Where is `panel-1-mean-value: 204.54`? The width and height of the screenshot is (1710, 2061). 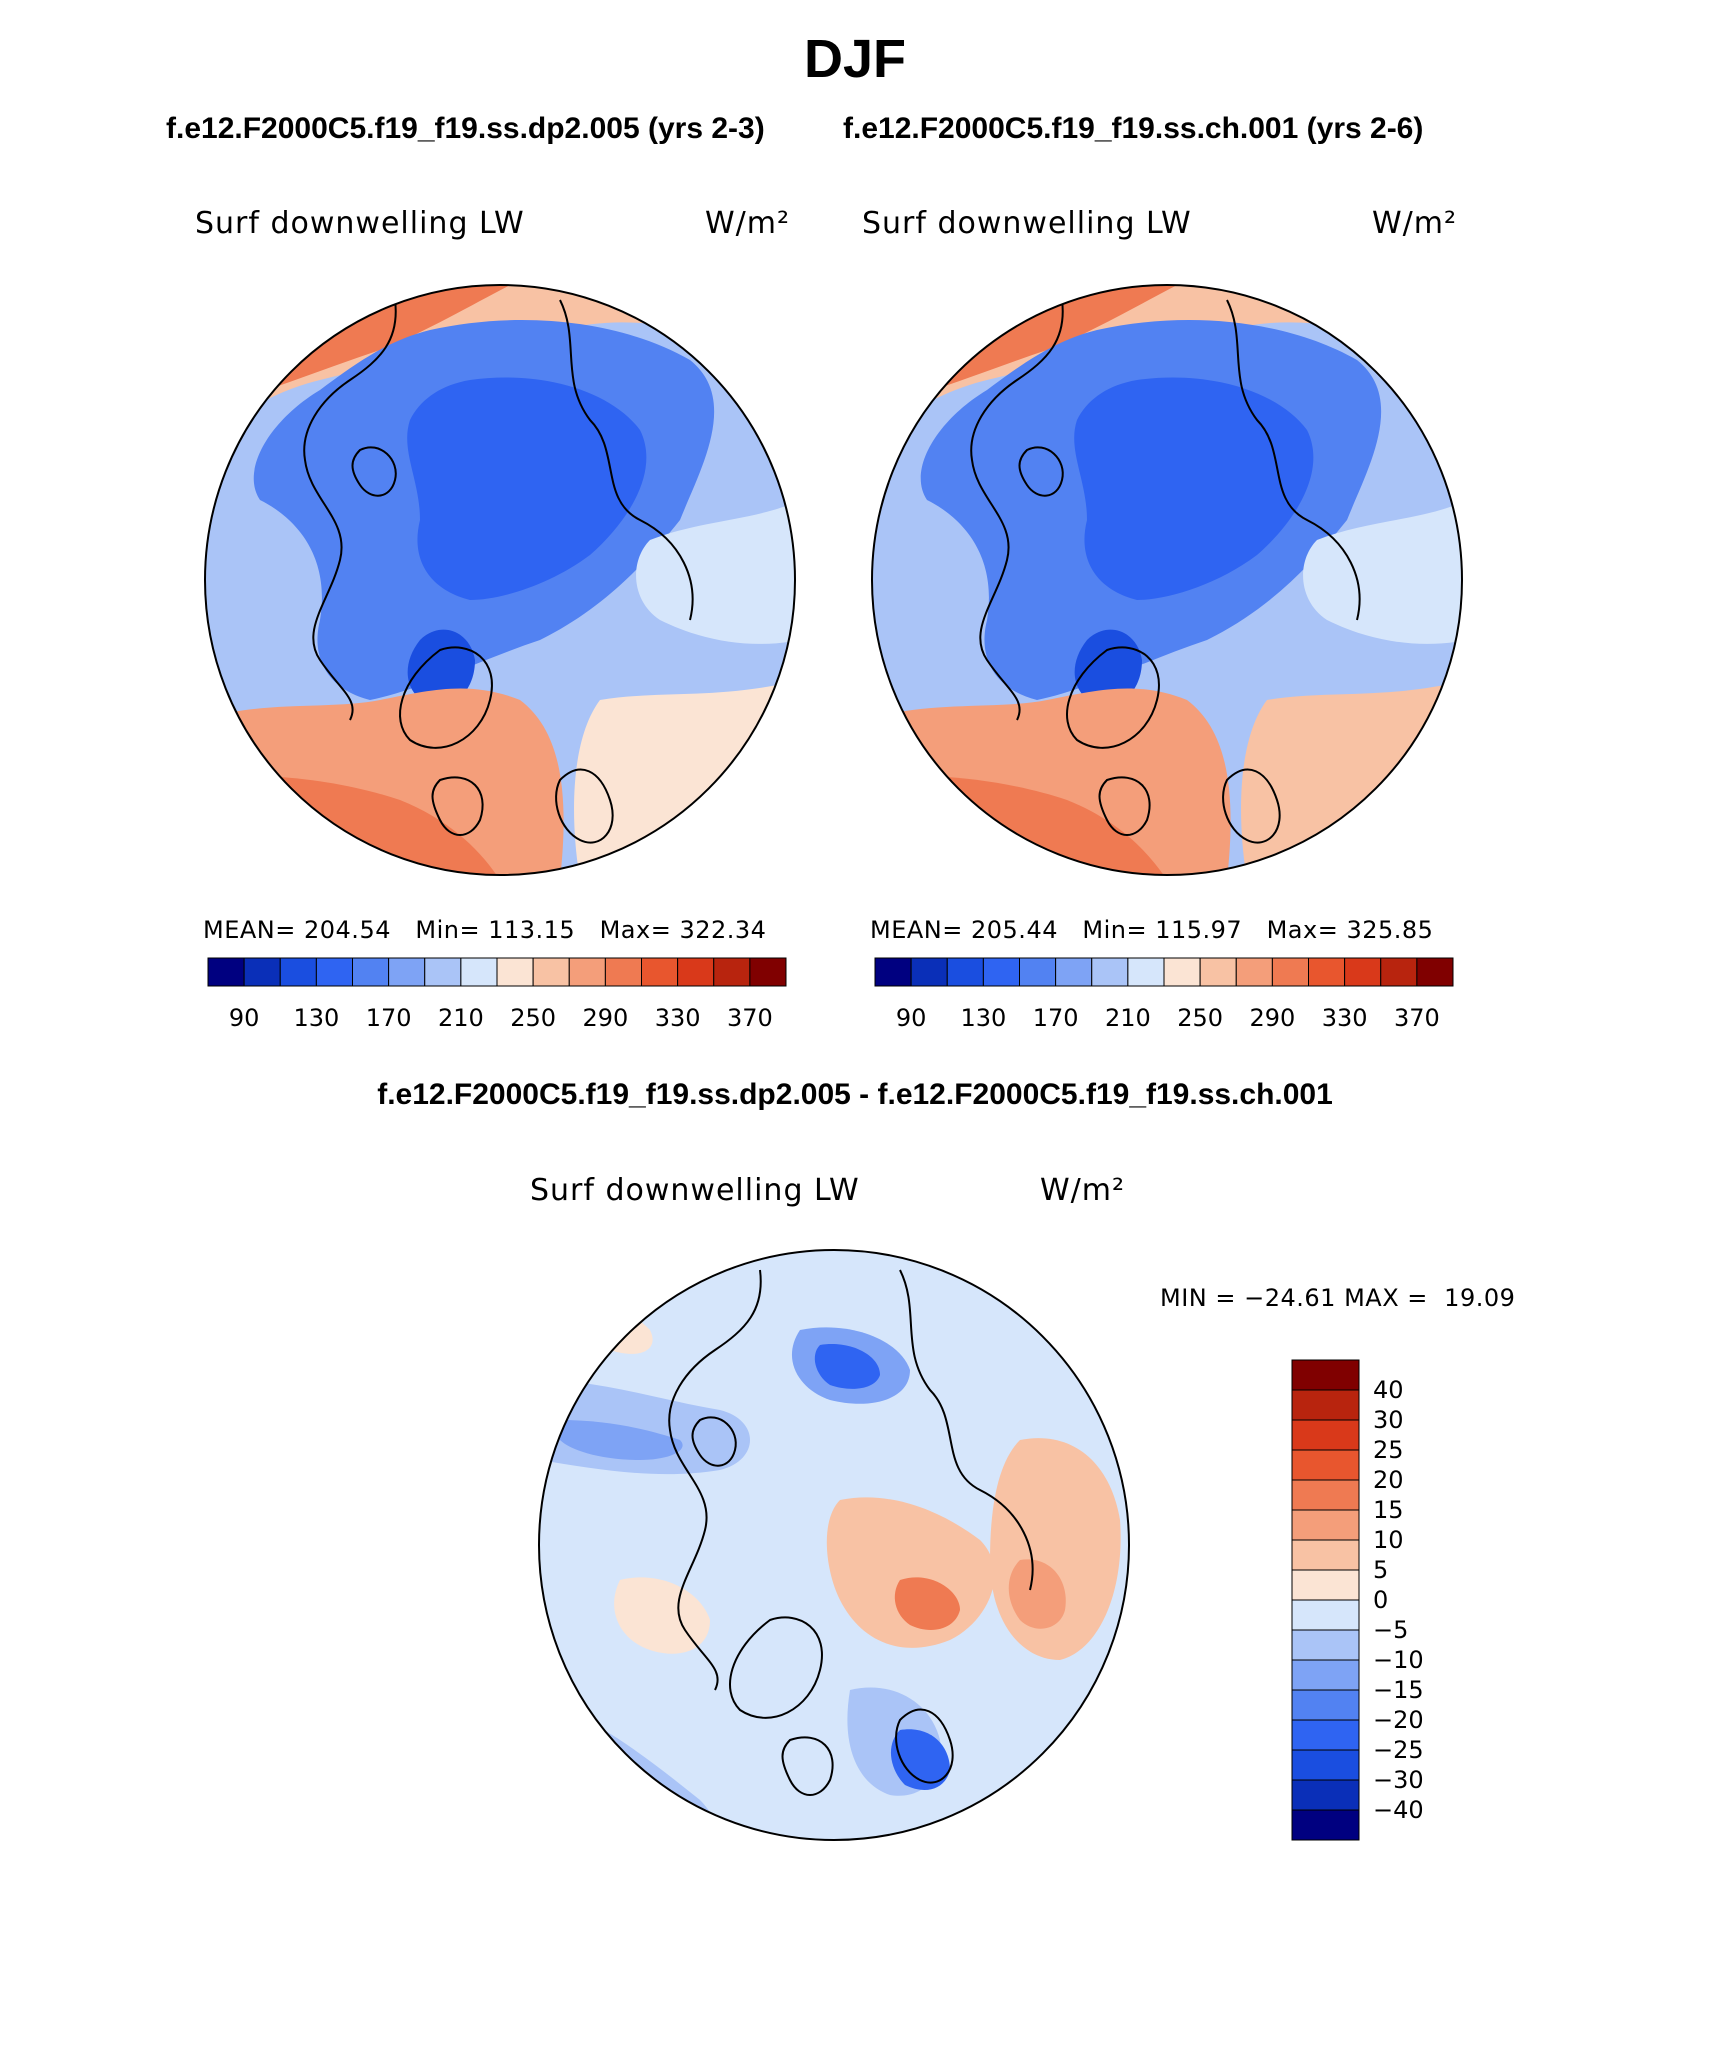 panel-1-mean-value: 204.54 is located at coordinates (347, 930).